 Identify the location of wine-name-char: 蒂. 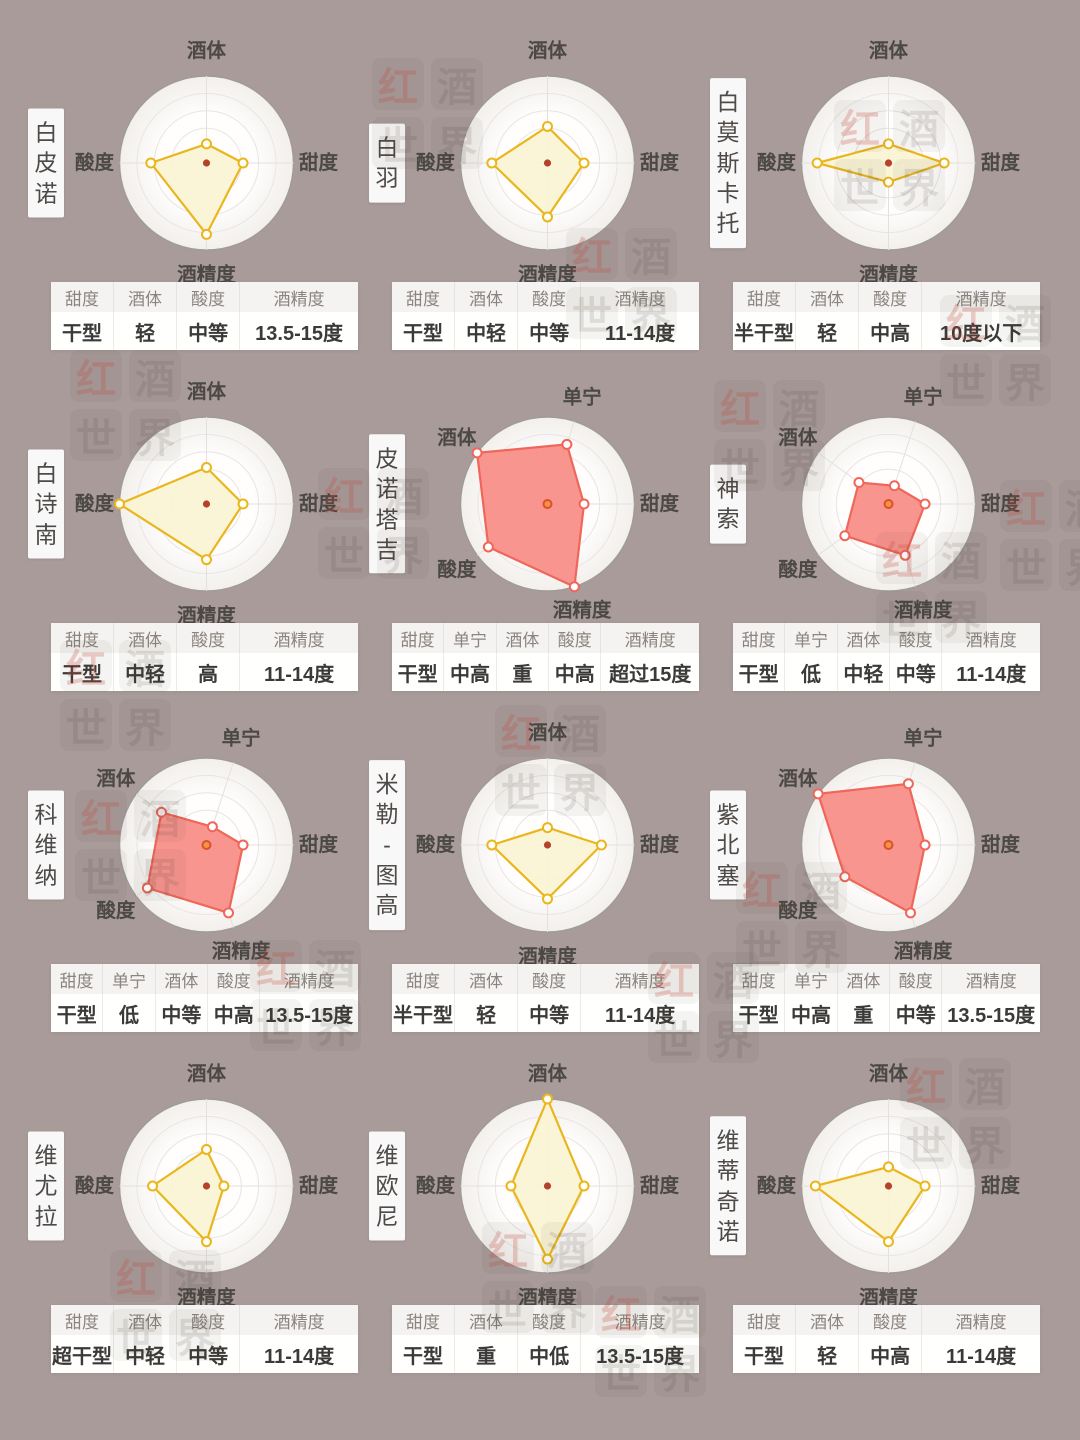
(728, 1170).